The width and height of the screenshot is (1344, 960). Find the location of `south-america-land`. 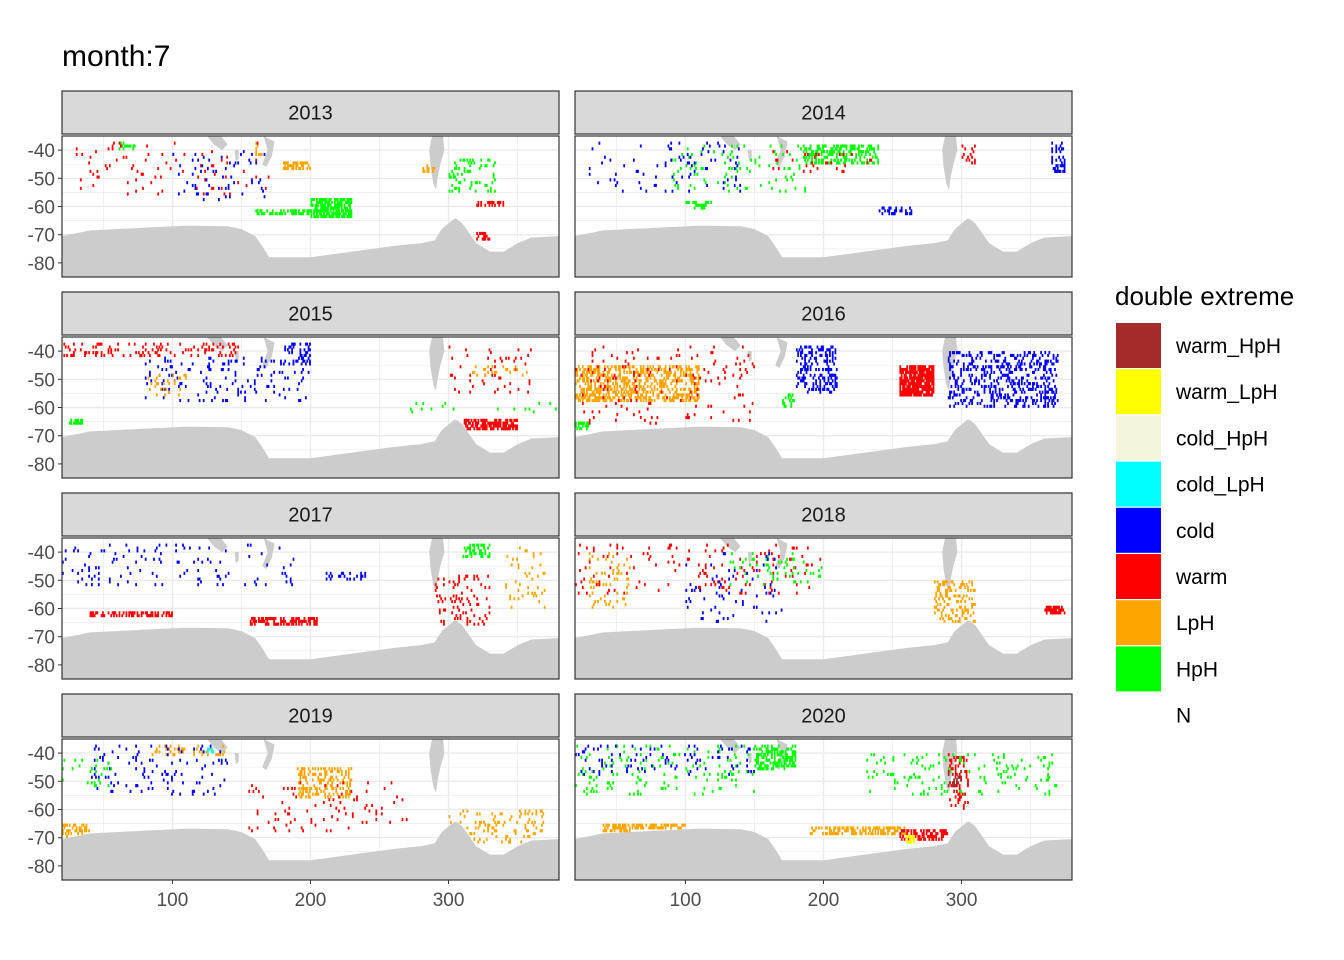

south-america-land is located at coordinates (437, 766).